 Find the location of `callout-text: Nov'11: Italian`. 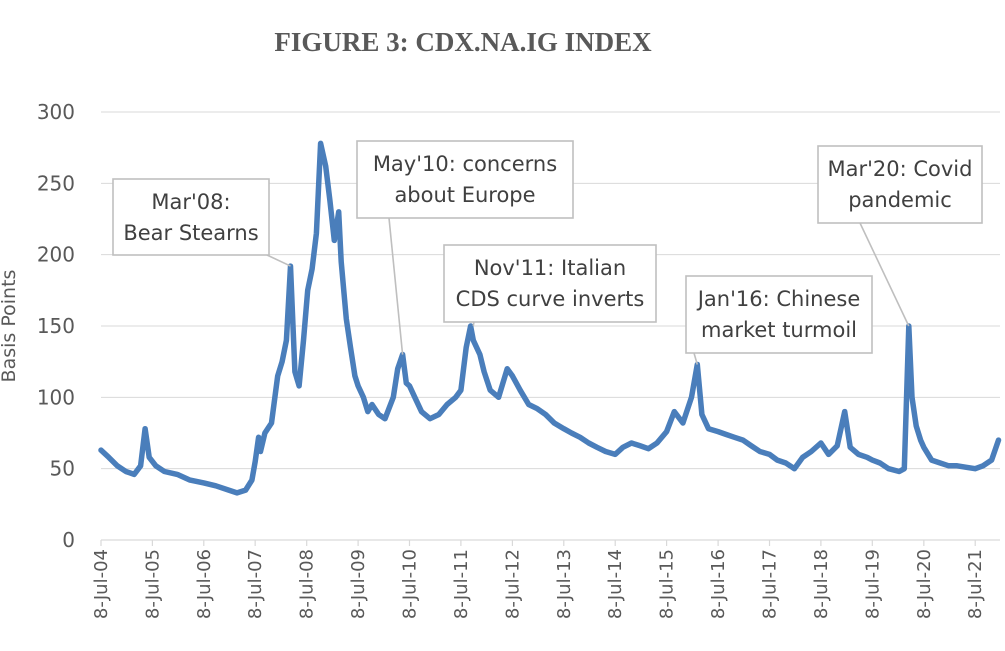

callout-text: Nov'11: Italian is located at coordinates (550, 268).